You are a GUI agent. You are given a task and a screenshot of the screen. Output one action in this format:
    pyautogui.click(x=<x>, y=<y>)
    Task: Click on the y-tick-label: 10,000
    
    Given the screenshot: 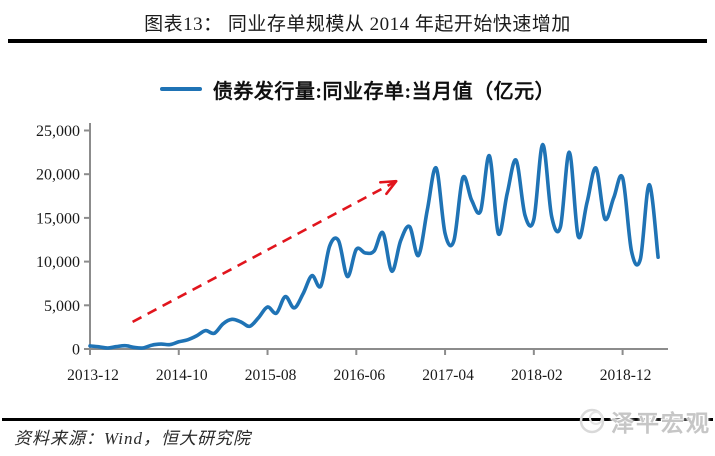 What is the action you would take?
    pyautogui.click(x=58, y=262)
    